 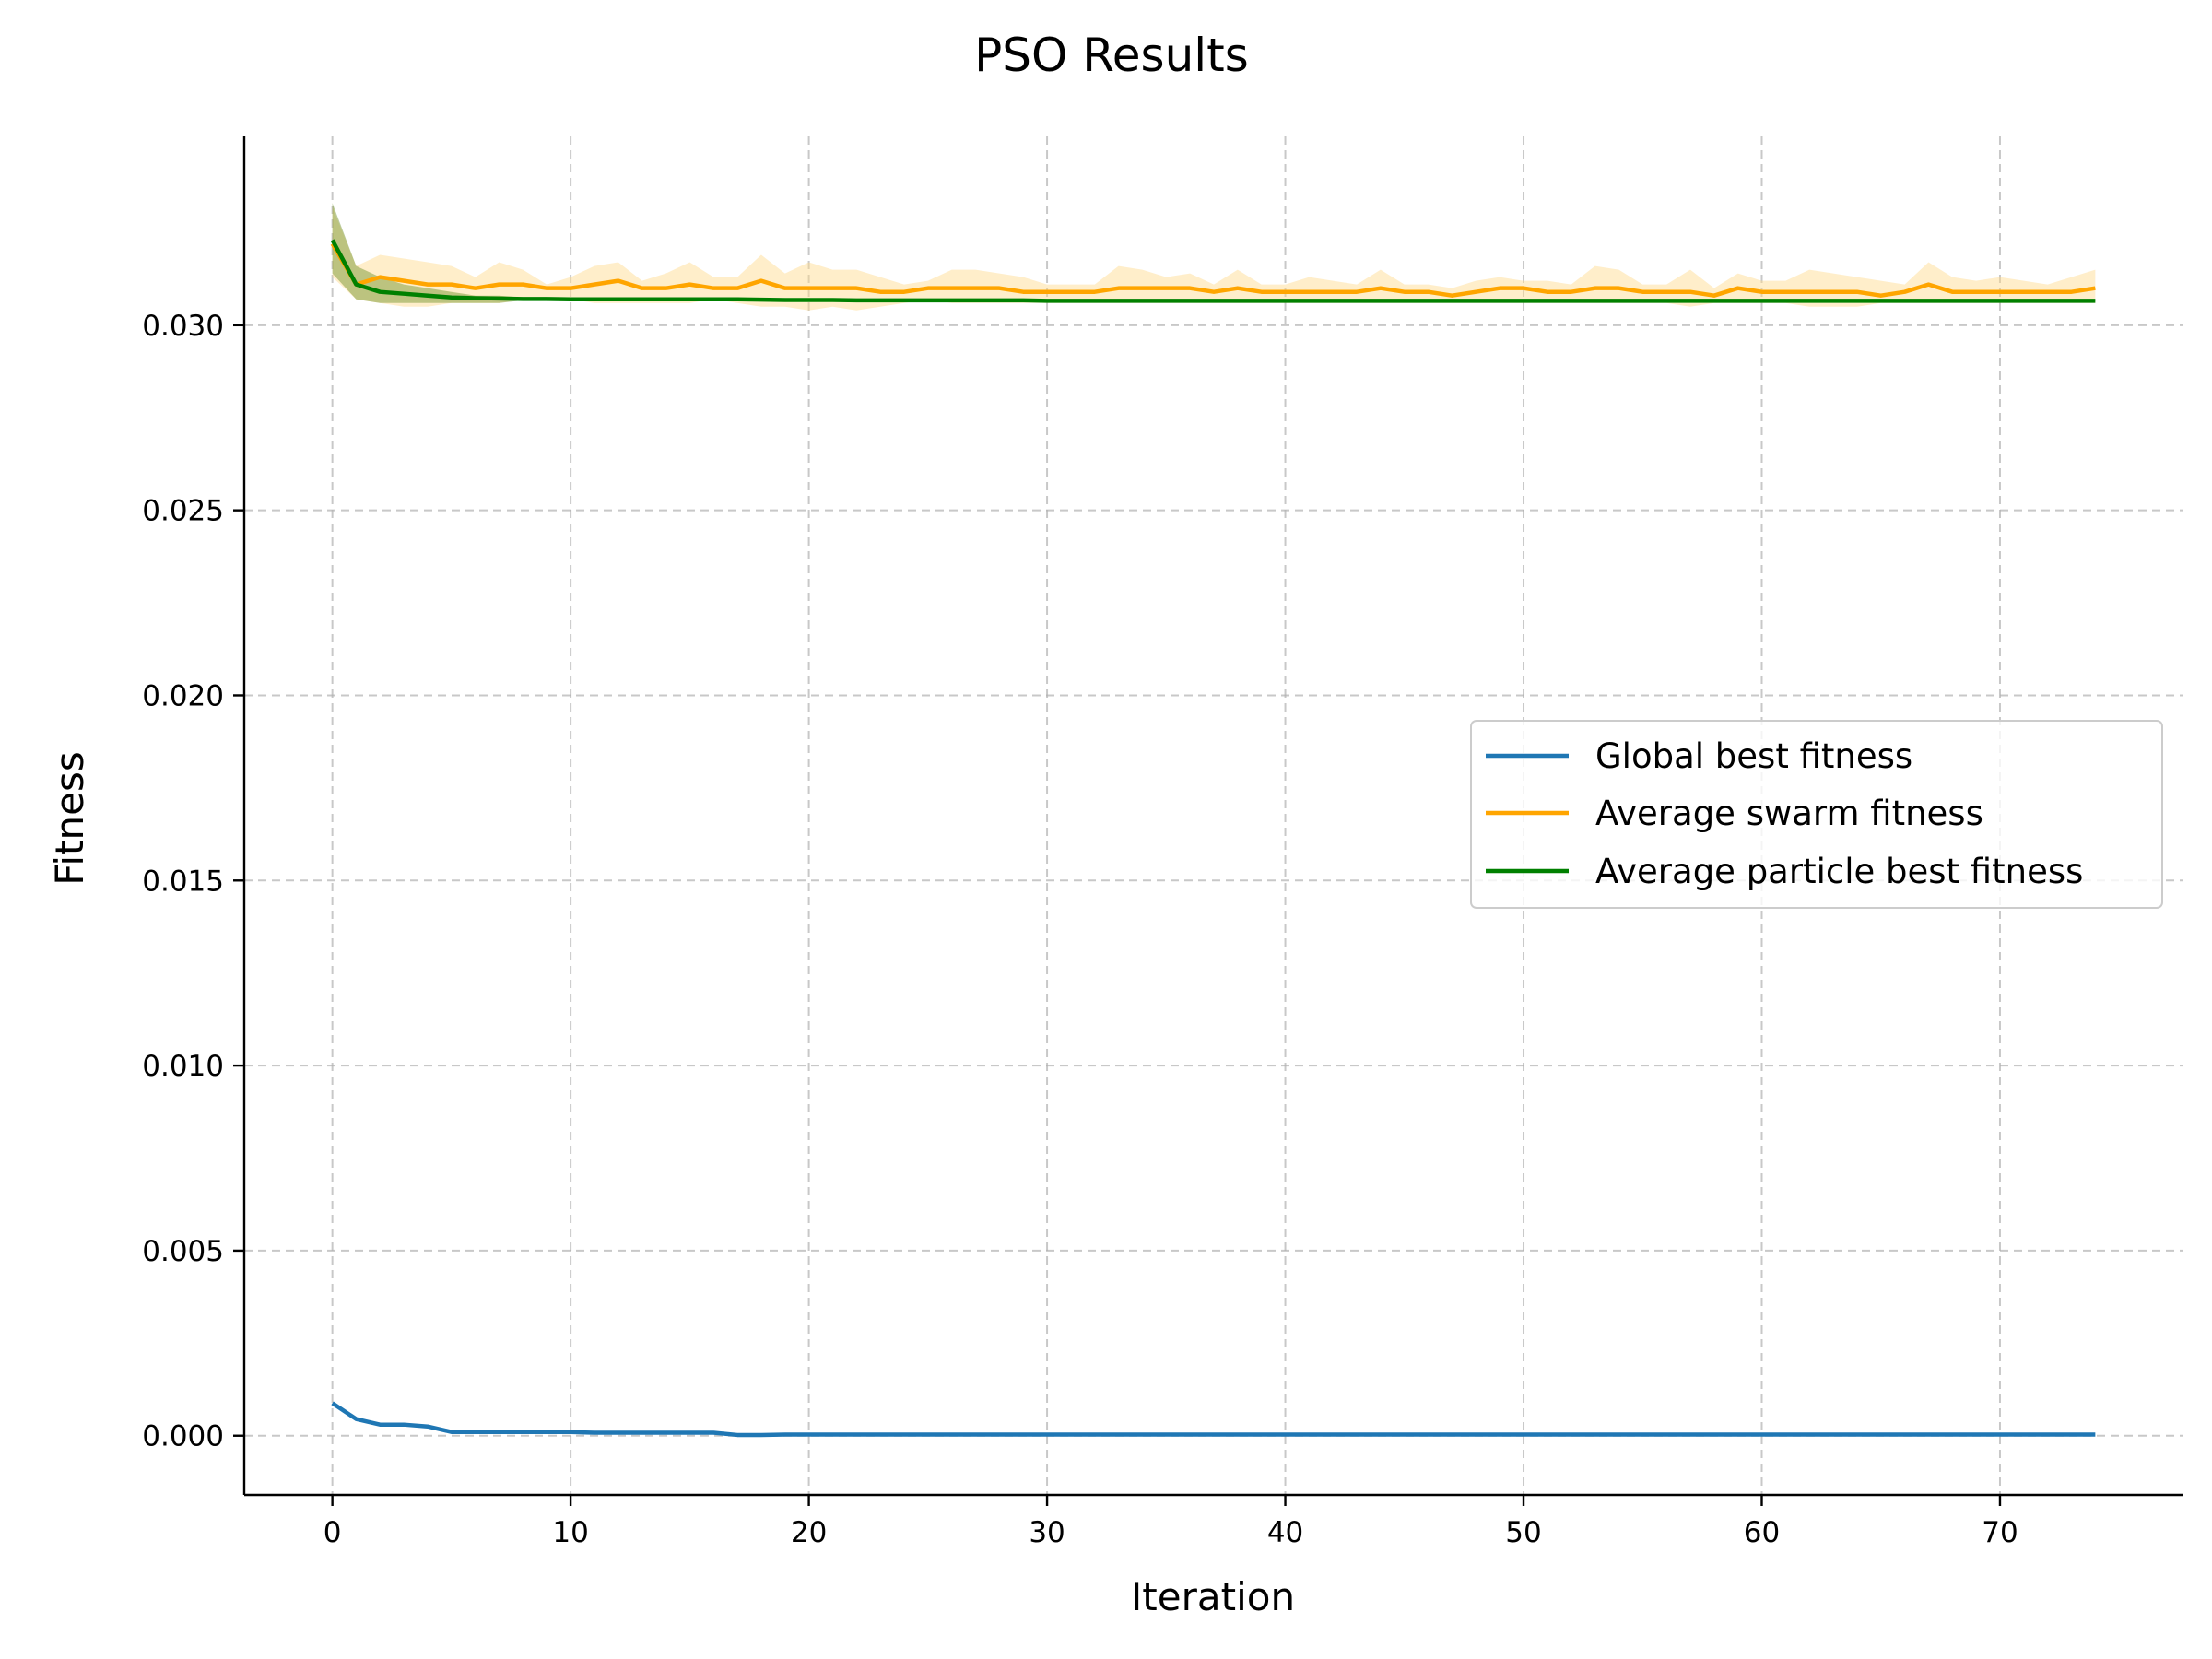 What do you see at coordinates (183, 1066) in the screenshot?
I see `y-tick-label: 0.010` at bounding box center [183, 1066].